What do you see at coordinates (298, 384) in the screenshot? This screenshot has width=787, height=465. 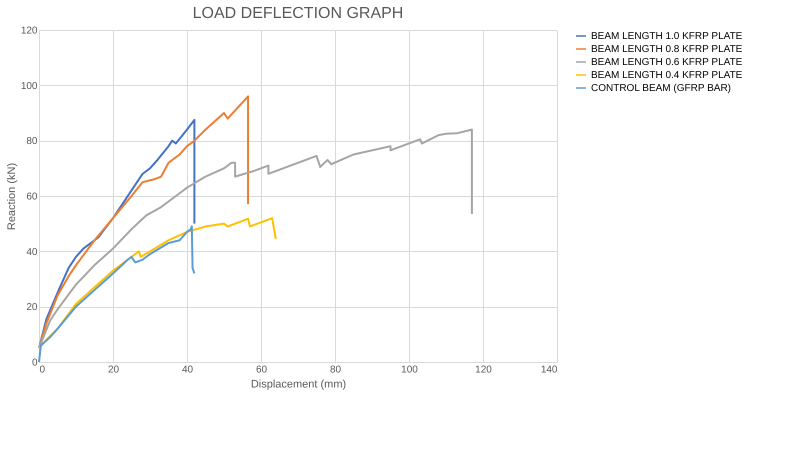 I see `x-axis-title: Displacement (mm)` at bounding box center [298, 384].